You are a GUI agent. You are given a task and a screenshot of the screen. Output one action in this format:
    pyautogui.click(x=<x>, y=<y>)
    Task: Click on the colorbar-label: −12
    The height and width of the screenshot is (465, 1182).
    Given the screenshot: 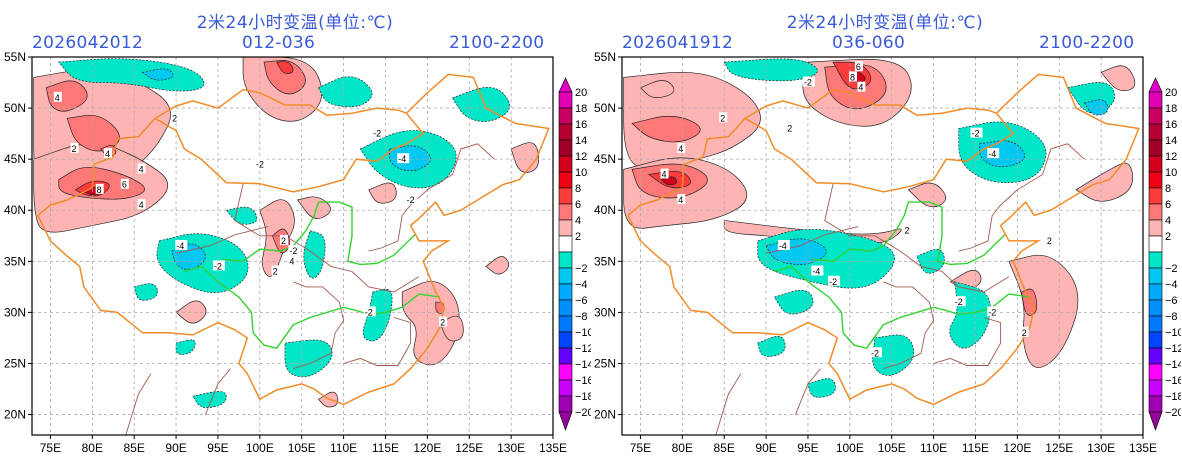 What is the action you would take?
    pyautogui.click(x=583, y=349)
    